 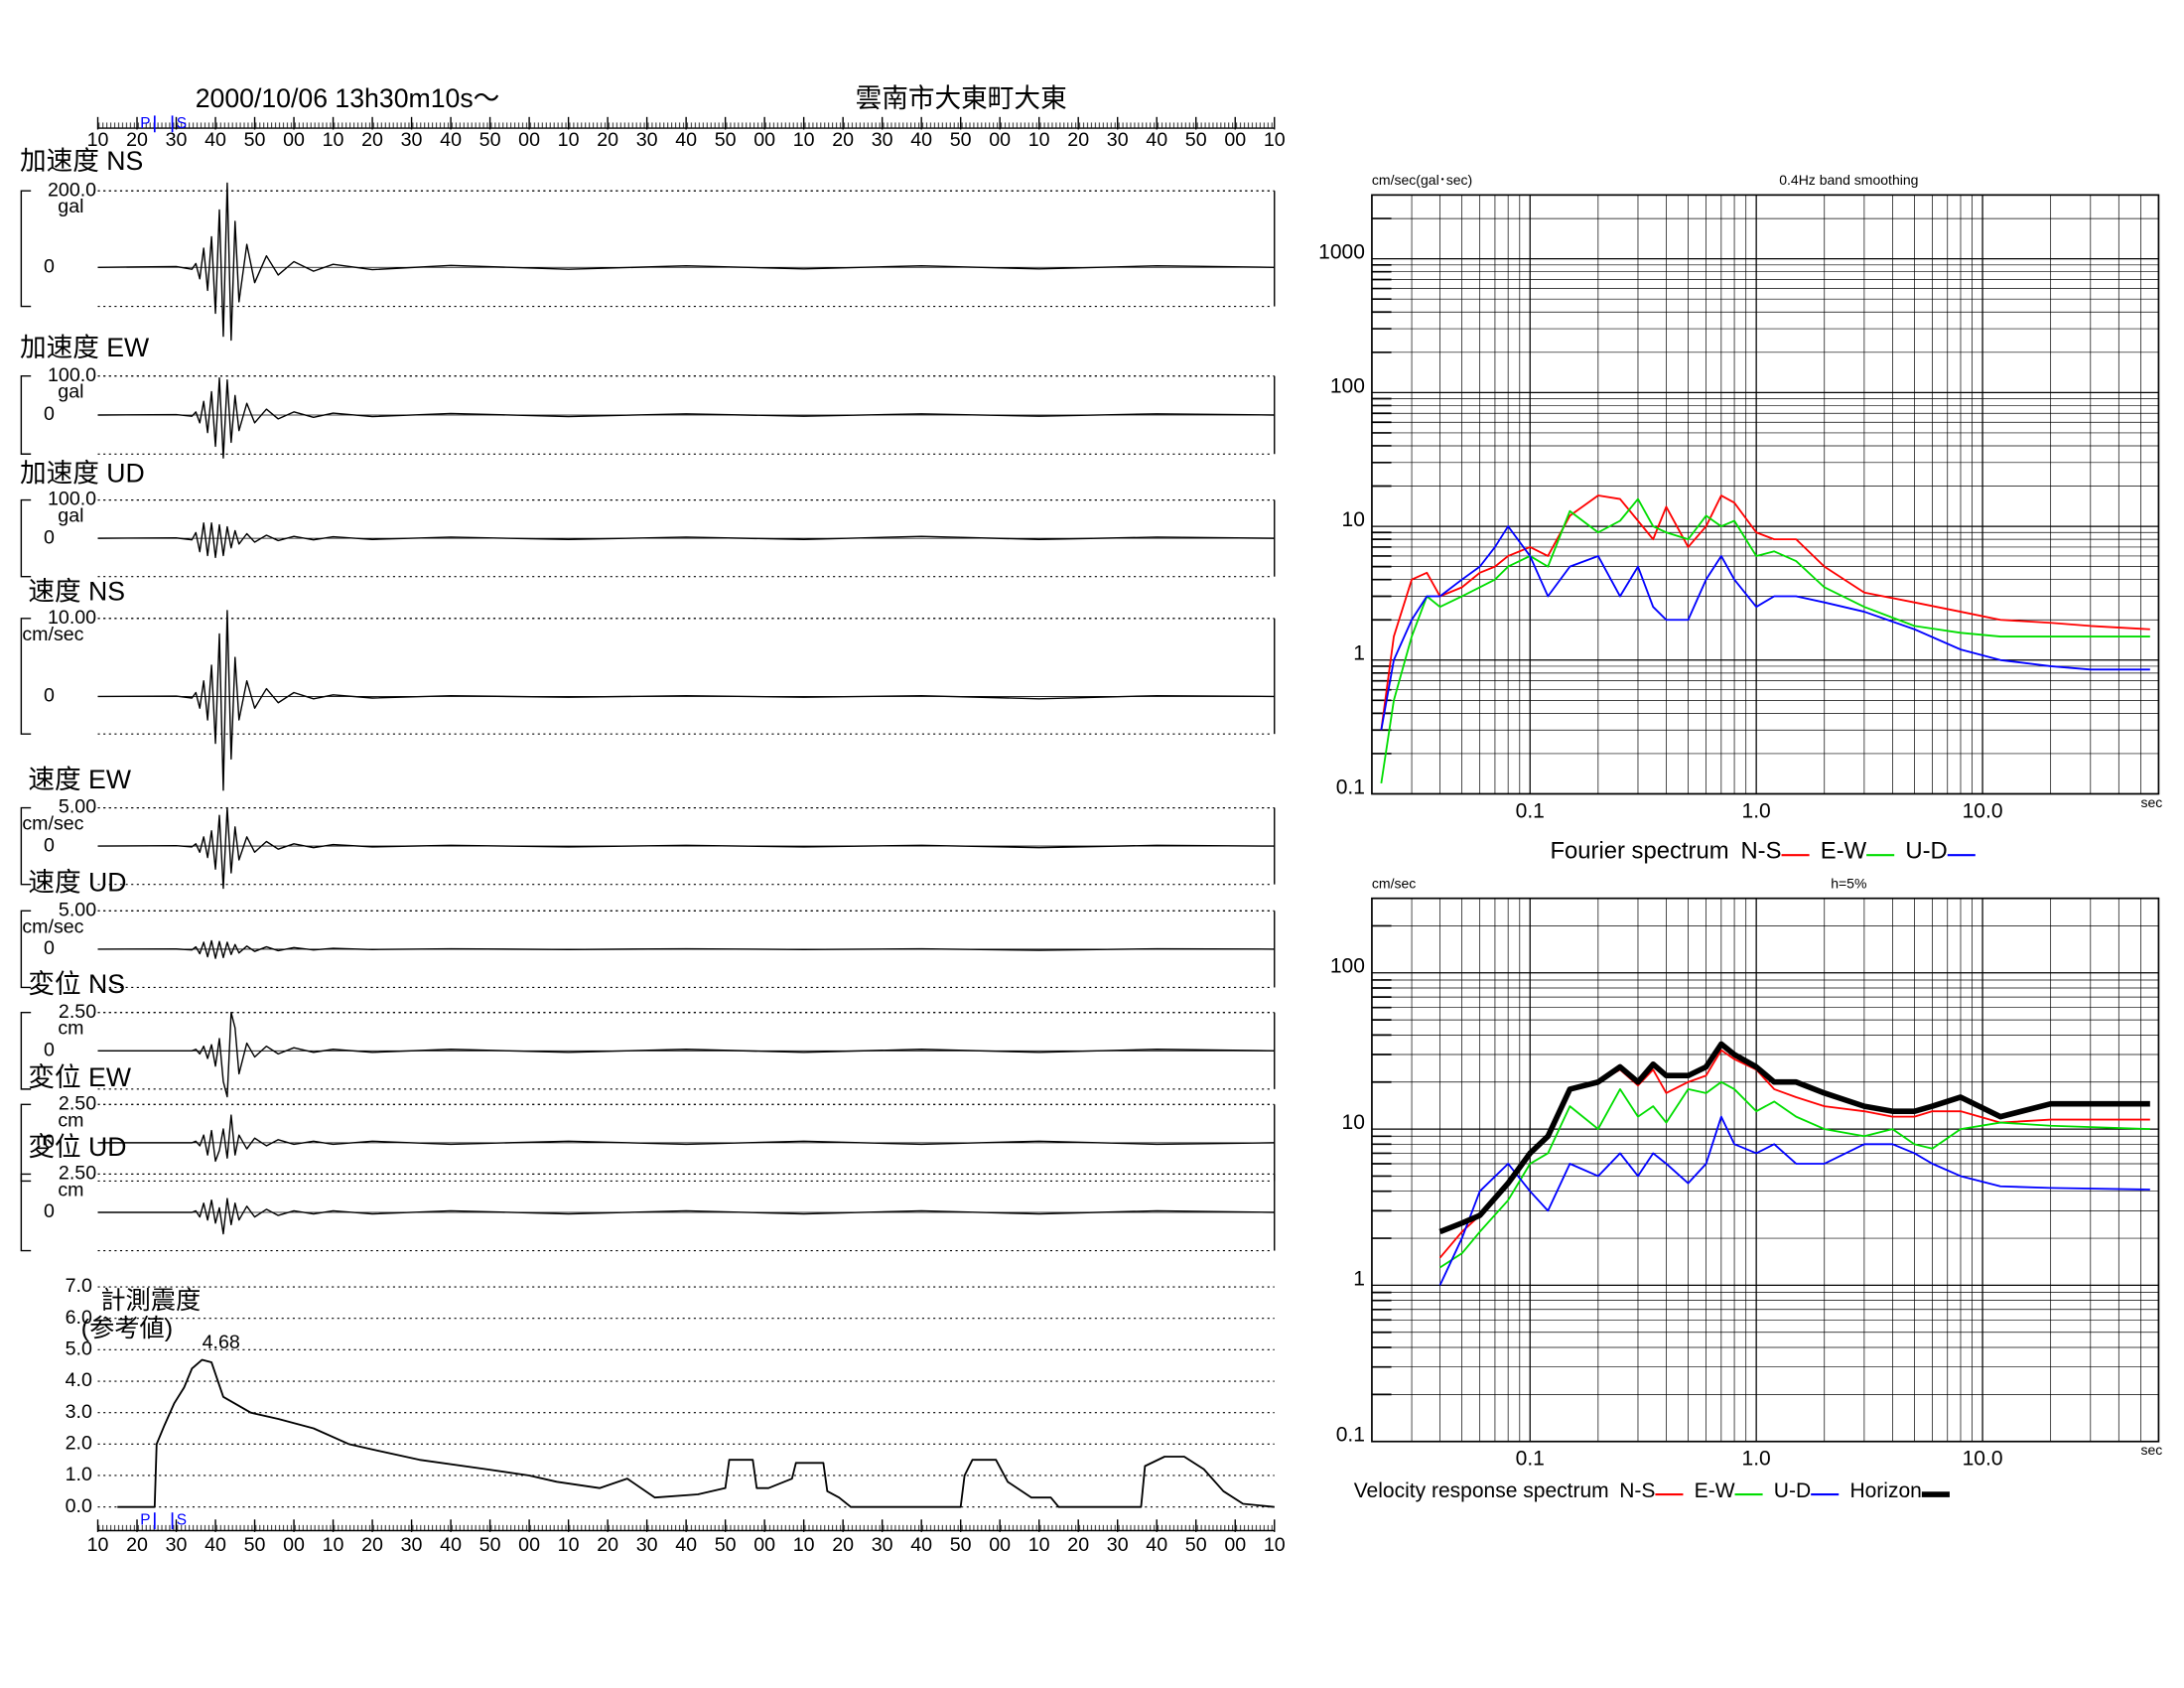 I want to click on legend-label: N-S, so click(x=1760, y=851).